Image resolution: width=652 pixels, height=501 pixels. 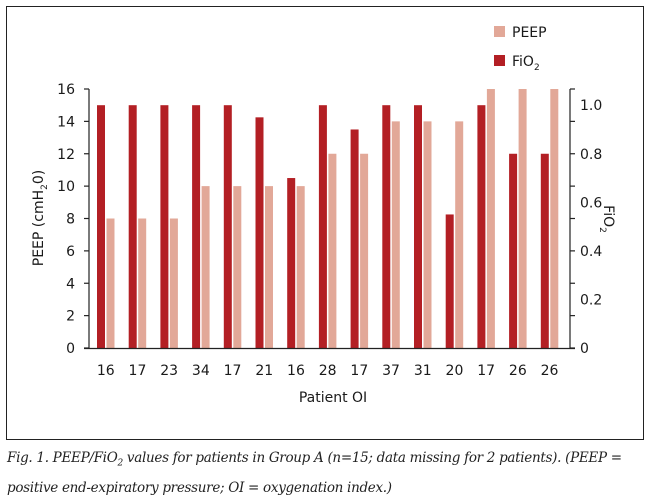 What do you see at coordinates (66, 155) in the screenshot?
I see `y-tick-label: 12` at bounding box center [66, 155].